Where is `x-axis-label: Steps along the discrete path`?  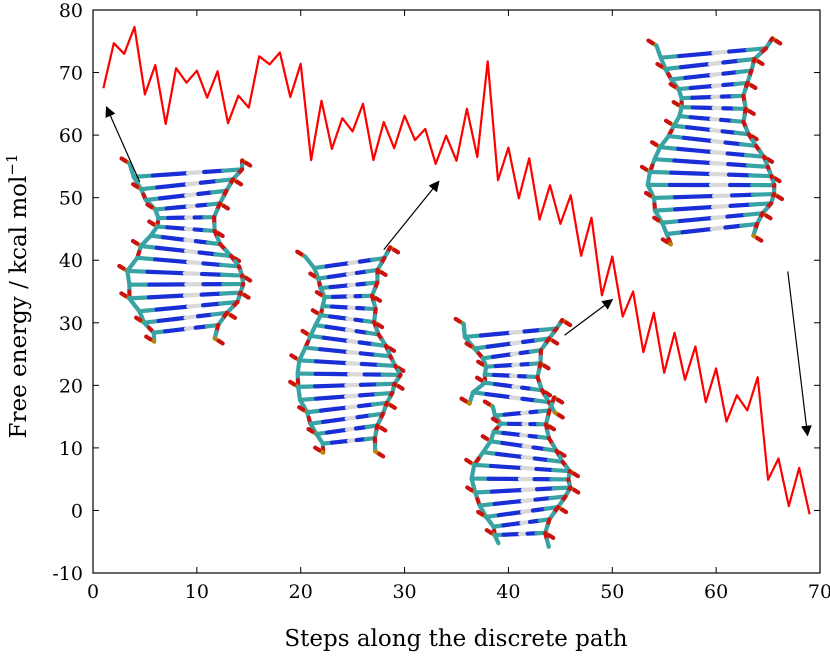 x-axis-label: Steps along the discrete path is located at coordinates (455, 639).